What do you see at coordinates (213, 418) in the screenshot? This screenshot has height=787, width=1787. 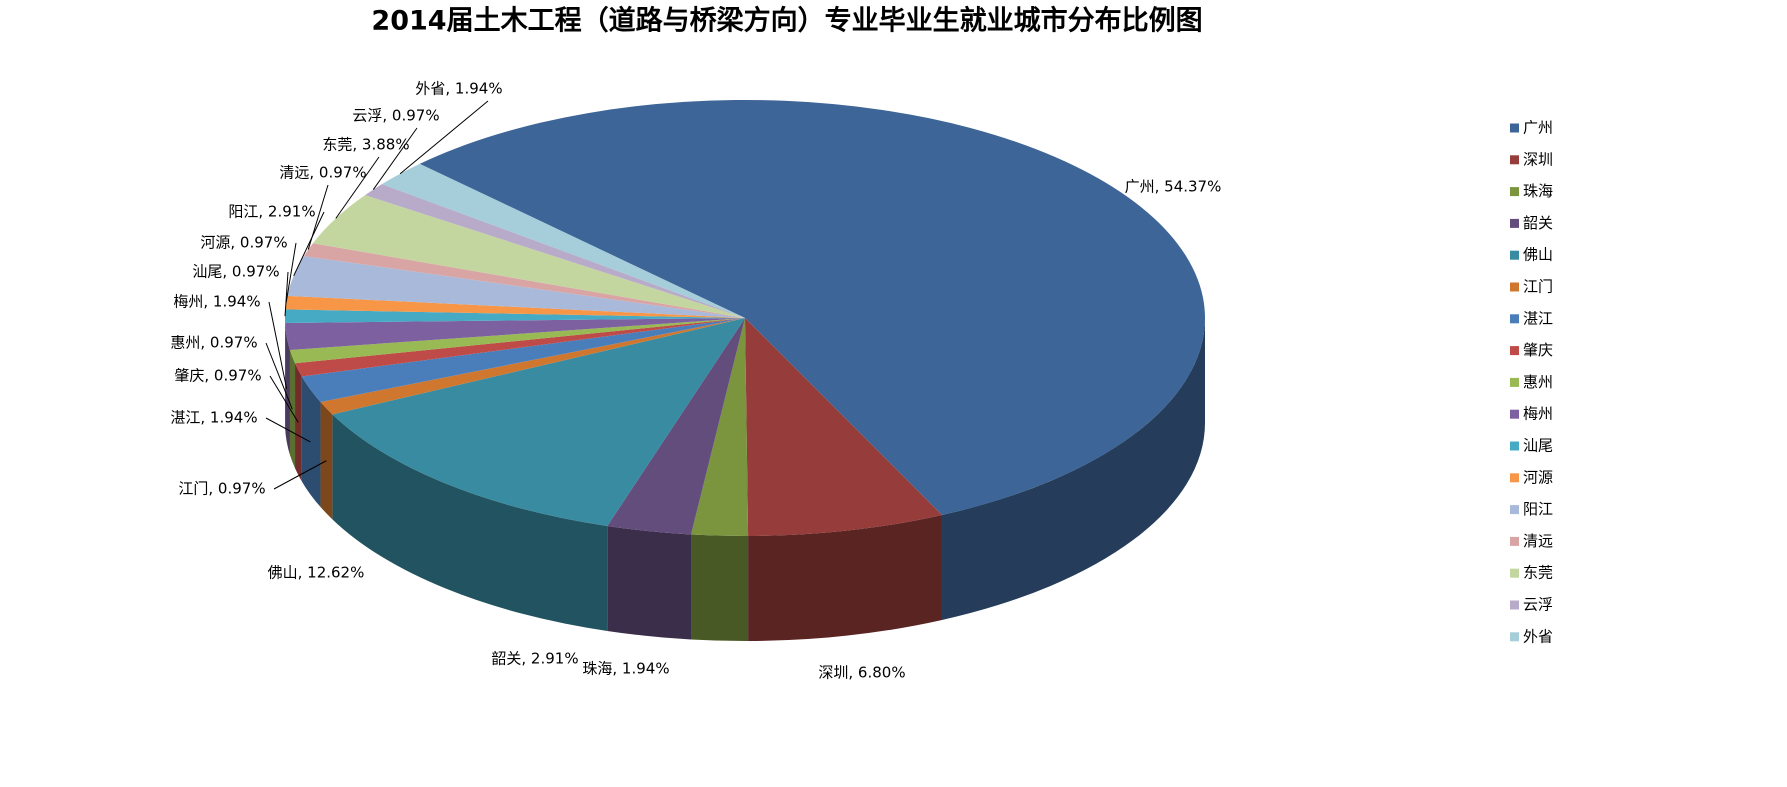 I see `data-label: 湛江, 1.94%` at bounding box center [213, 418].